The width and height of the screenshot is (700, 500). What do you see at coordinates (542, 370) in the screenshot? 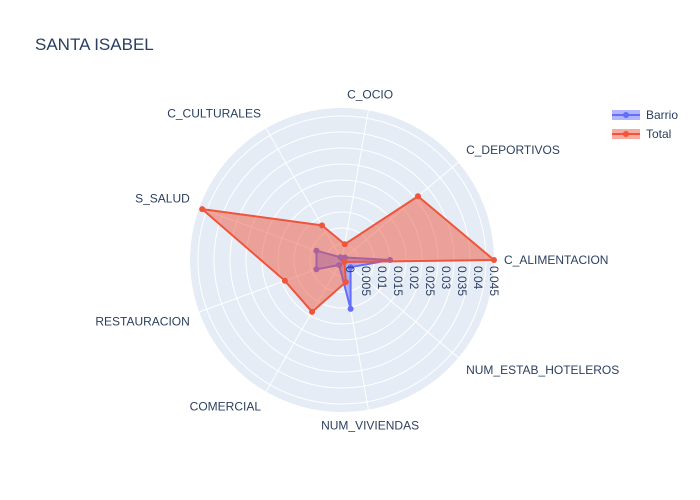
I see `angular-label-num-estab-hoteleros: NUM_ESTAB_HOTELEROS` at bounding box center [542, 370].